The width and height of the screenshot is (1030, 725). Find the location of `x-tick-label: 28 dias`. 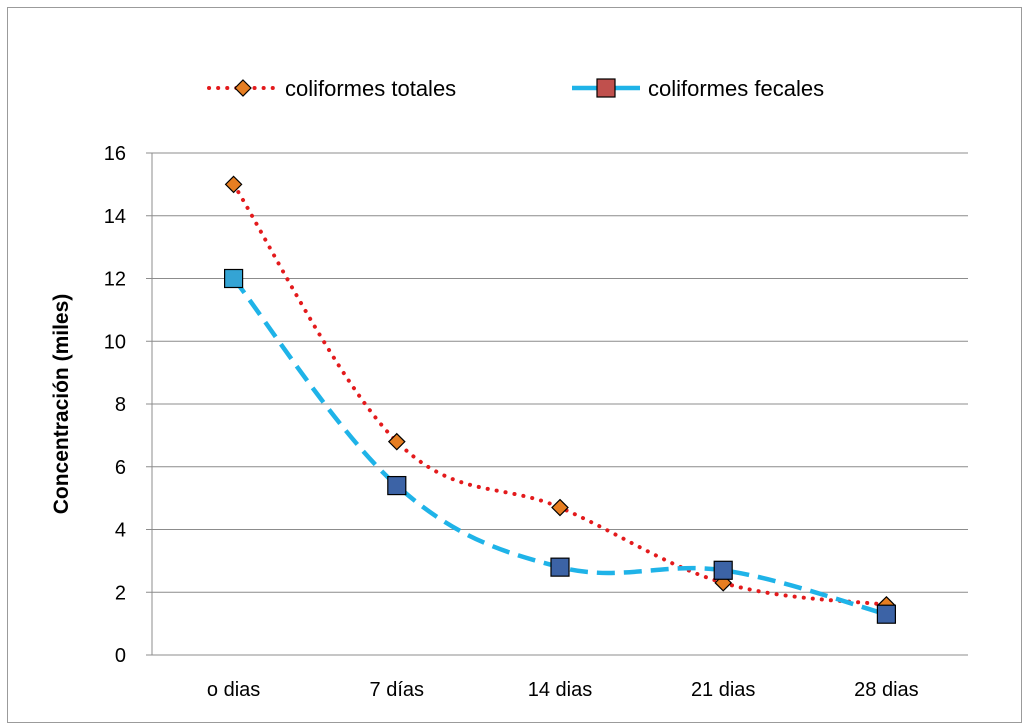

x-tick-label: 28 dias is located at coordinates (886, 690).